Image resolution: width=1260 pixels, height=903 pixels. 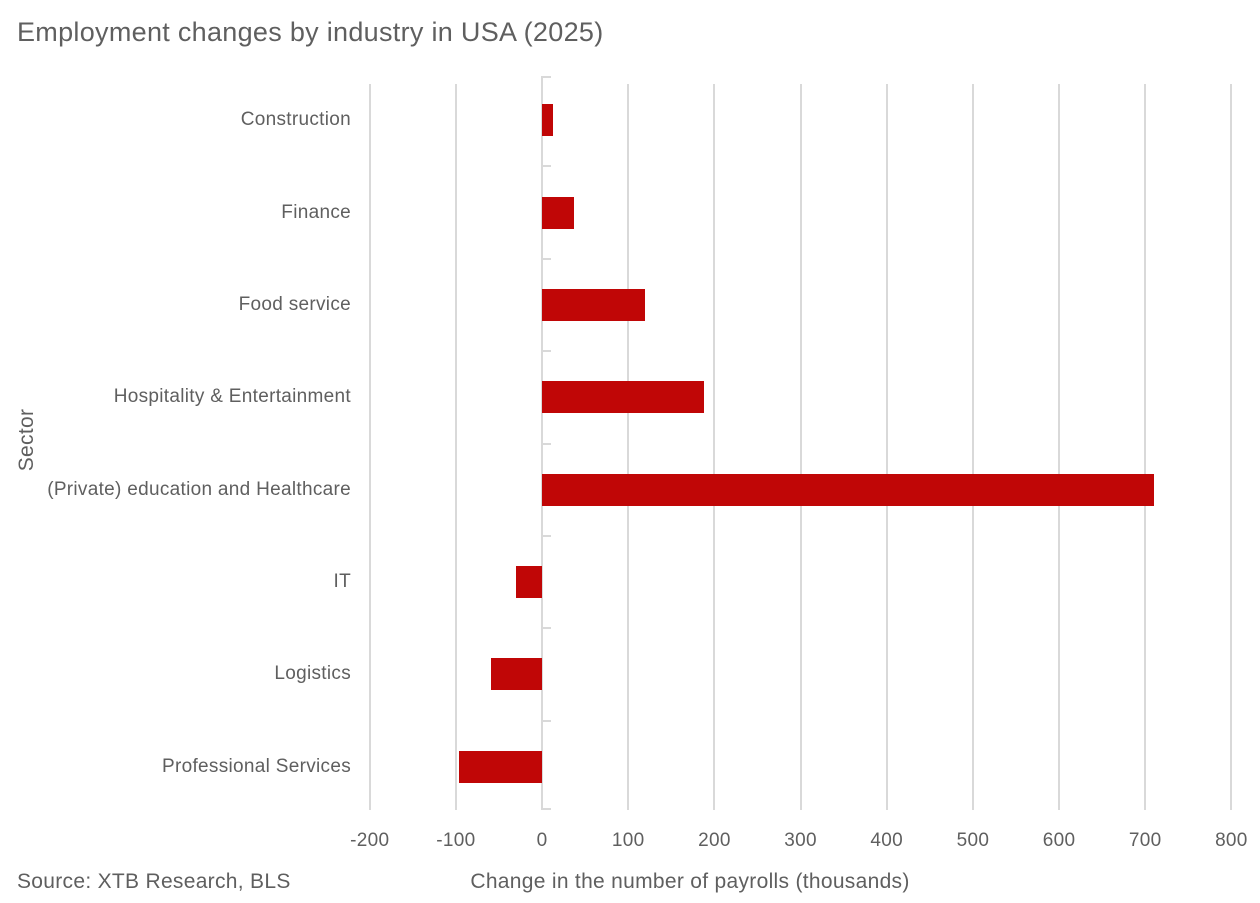 I want to click on x-tick-label-0: 0, so click(x=542, y=840).